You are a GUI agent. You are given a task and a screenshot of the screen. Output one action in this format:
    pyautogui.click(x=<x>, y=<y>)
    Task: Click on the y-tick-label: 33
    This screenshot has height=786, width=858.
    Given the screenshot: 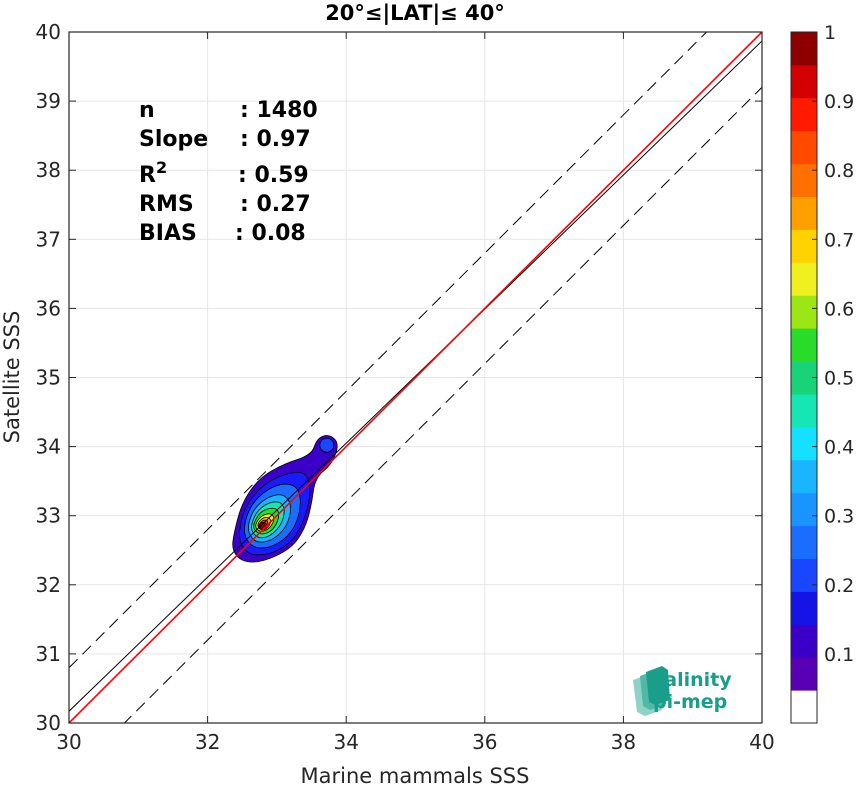 What is the action you would take?
    pyautogui.click(x=48, y=516)
    